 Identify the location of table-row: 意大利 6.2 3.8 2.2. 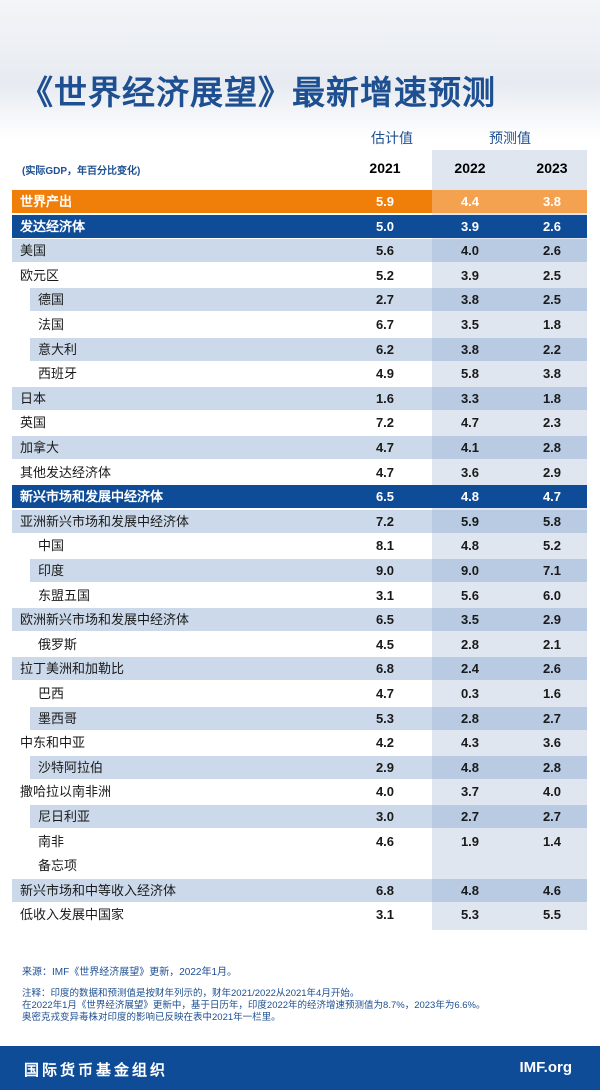
(299, 349).